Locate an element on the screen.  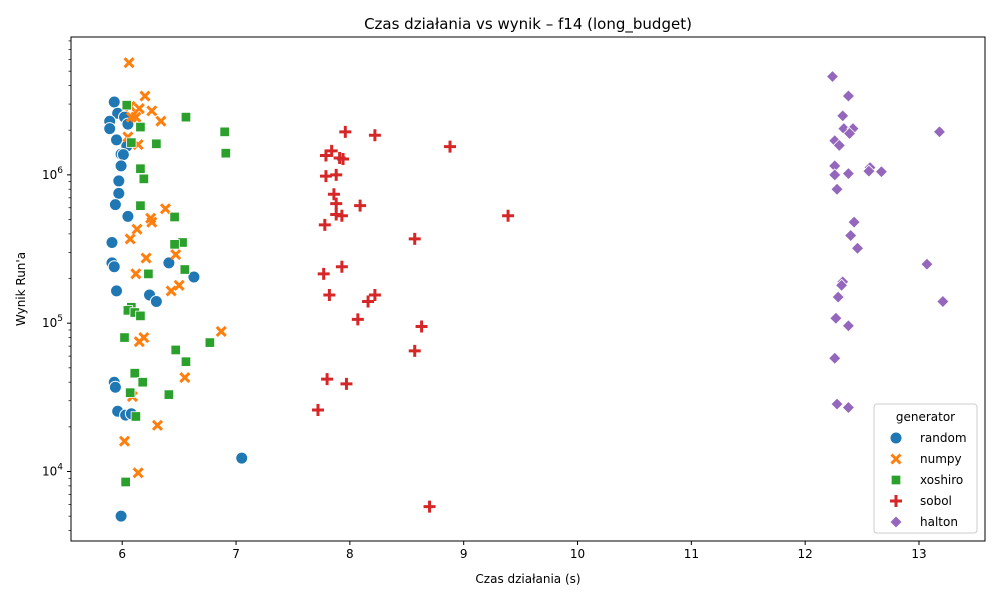
x-tick-label: 12 is located at coordinates (805, 554).